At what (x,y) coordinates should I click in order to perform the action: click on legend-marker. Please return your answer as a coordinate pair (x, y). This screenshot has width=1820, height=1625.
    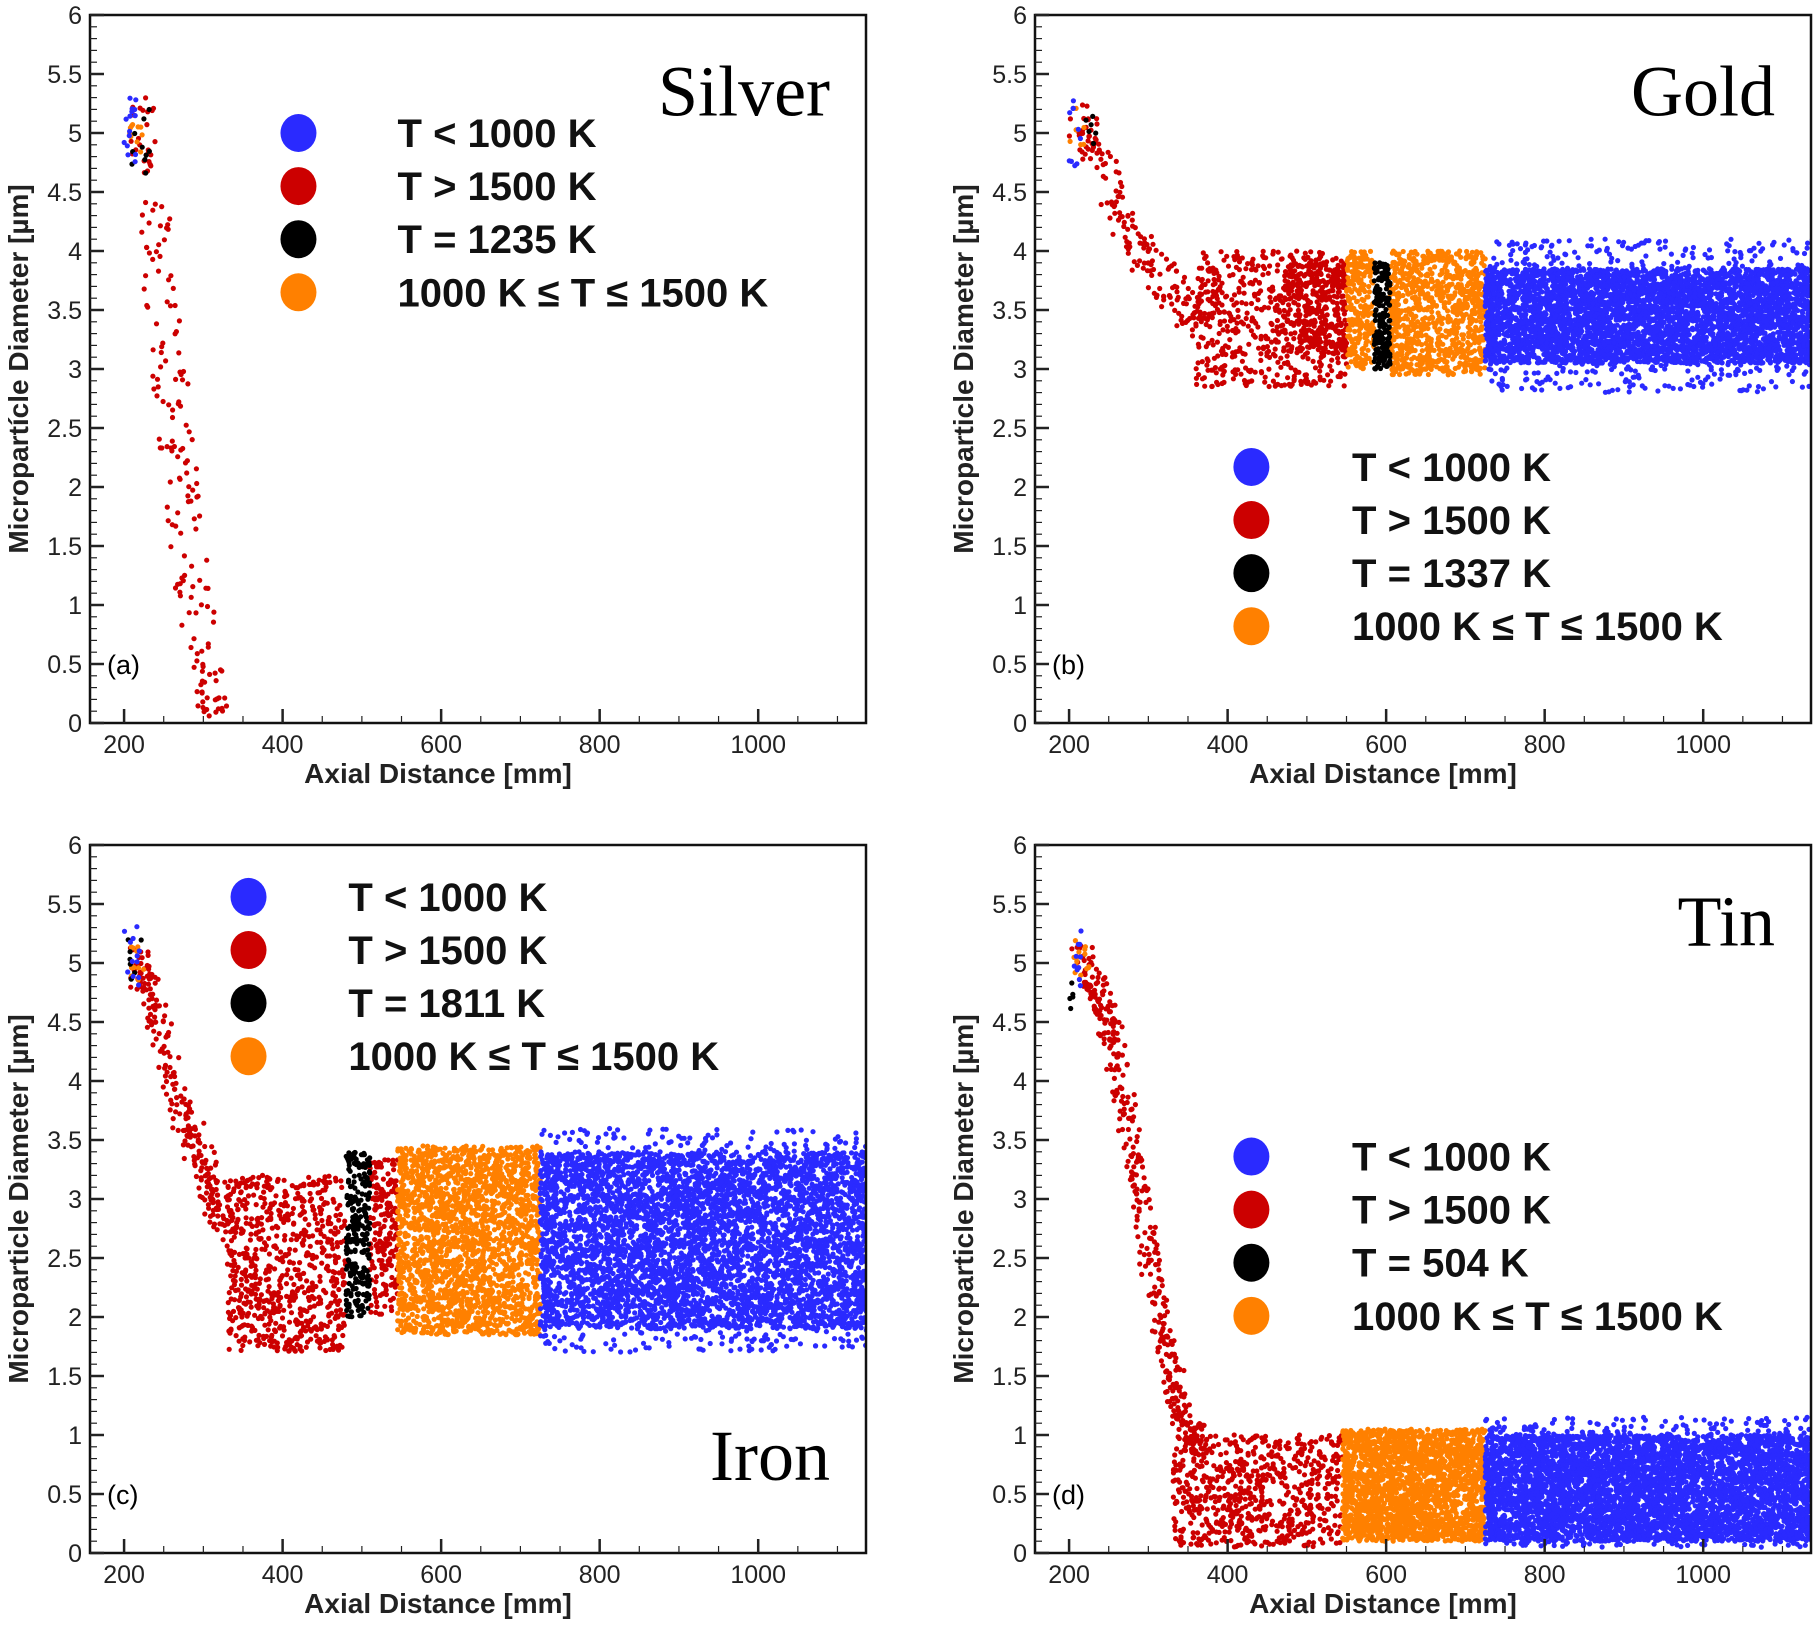
    Looking at the image, I should click on (298, 239).